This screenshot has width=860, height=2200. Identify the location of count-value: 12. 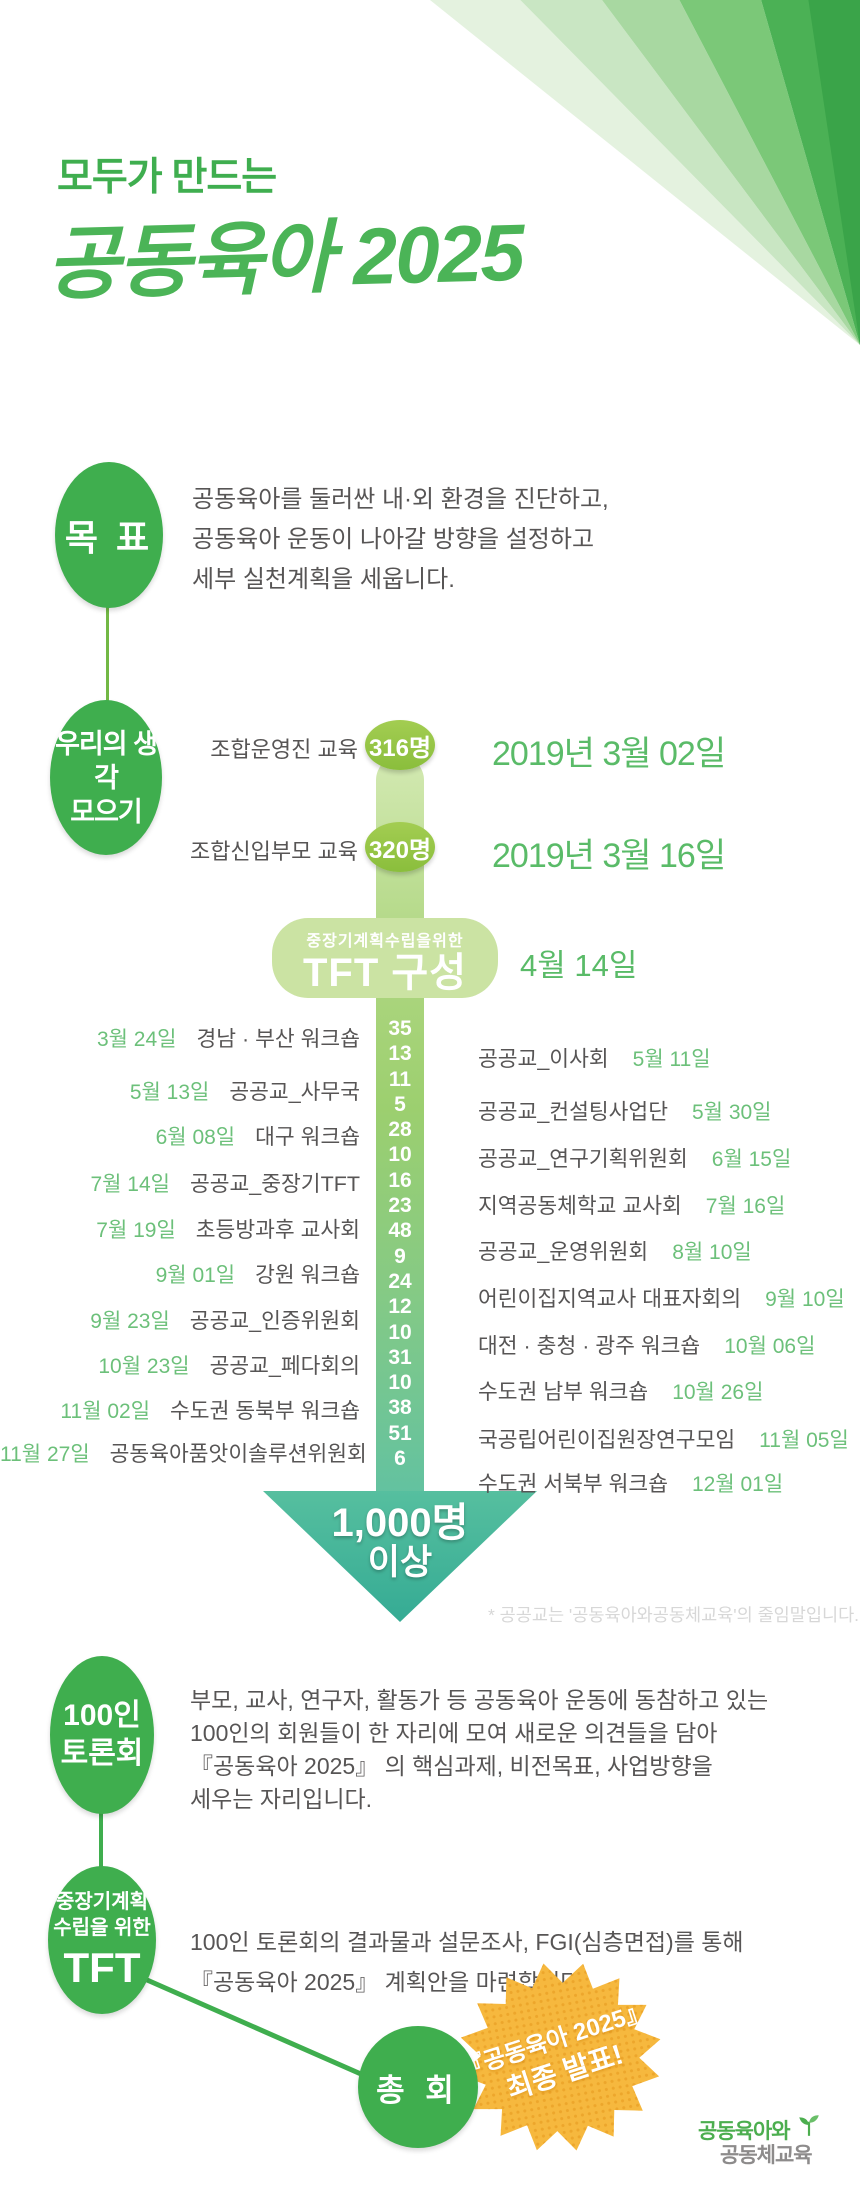
(400, 1307).